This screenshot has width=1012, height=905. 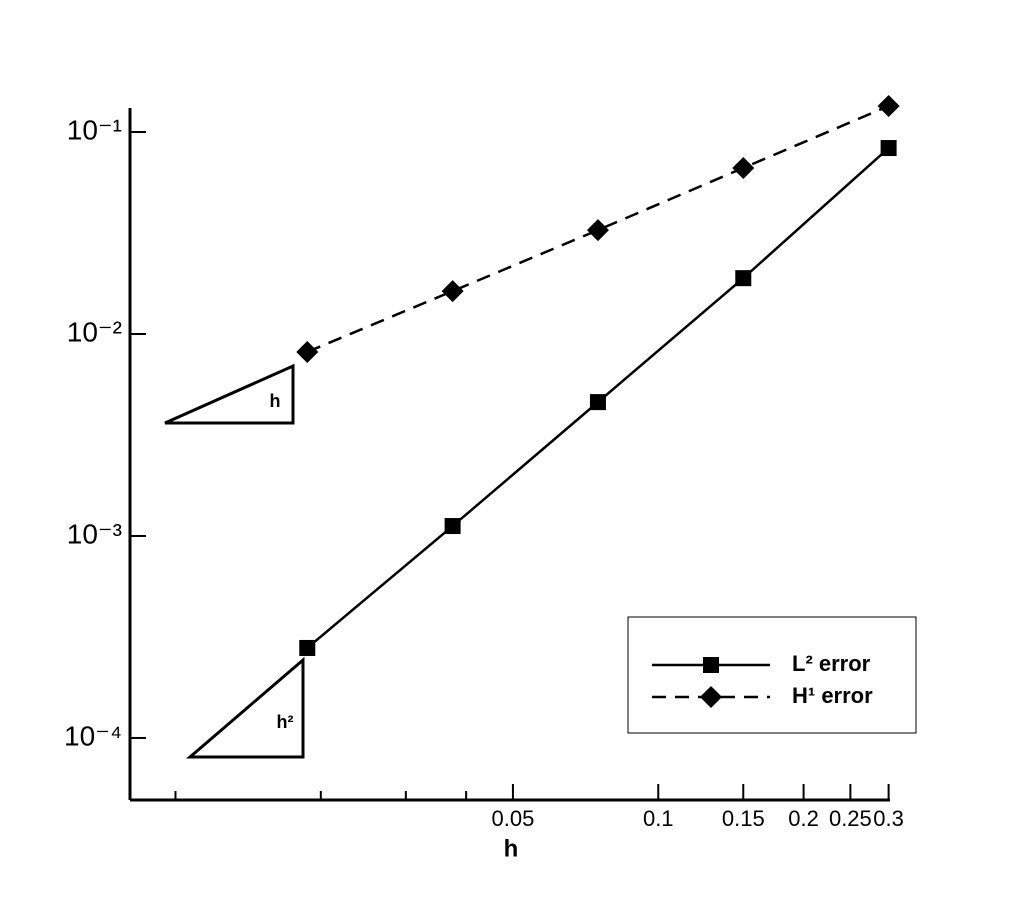 What do you see at coordinates (285, 722) in the screenshot?
I see `annotation: h²` at bounding box center [285, 722].